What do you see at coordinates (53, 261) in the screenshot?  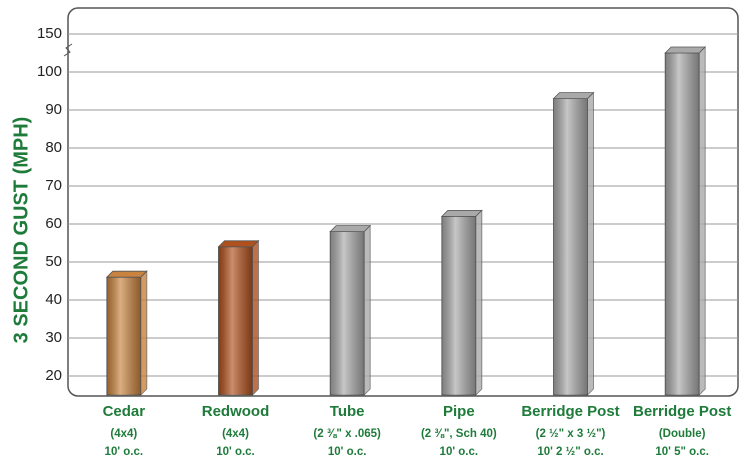 I see `y-tick-label: 50` at bounding box center [53, 261].